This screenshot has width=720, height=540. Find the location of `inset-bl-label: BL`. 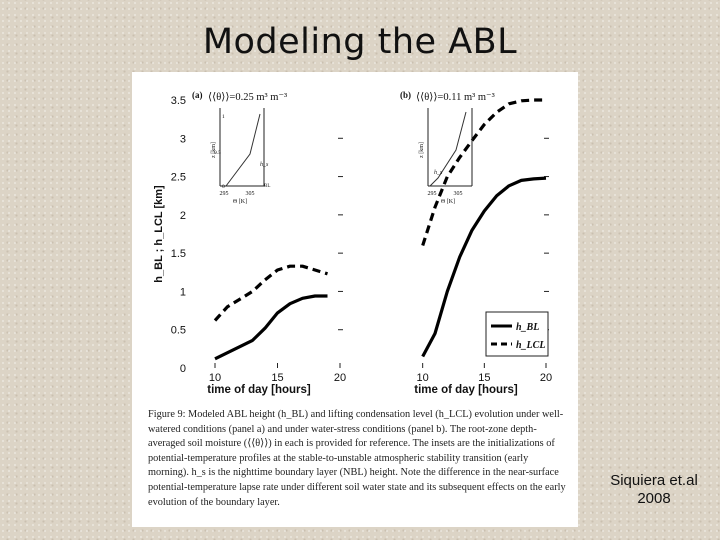

inset-bl-label: BL is located at coordinates (267, 186).